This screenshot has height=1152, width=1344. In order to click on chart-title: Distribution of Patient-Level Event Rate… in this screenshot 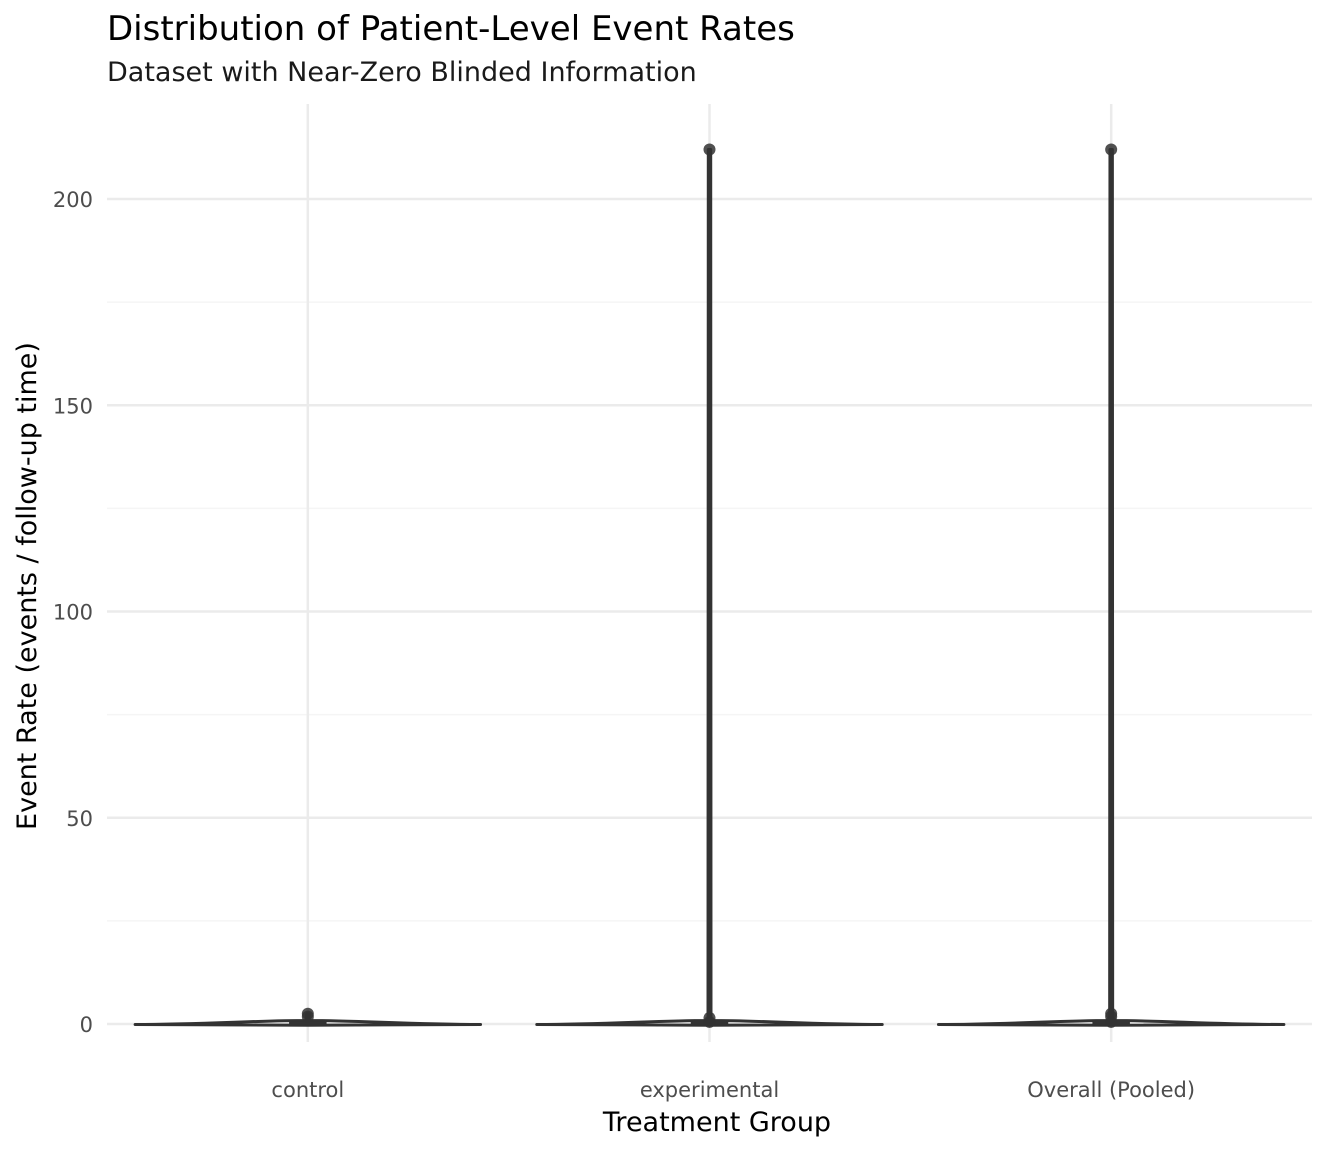, I will do `click(451, 29)`.